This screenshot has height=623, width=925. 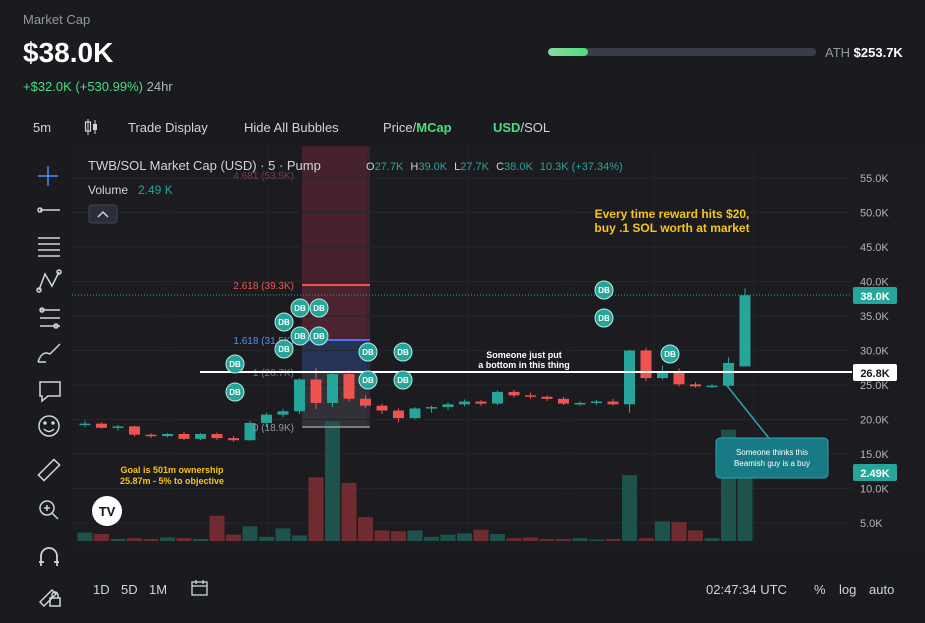 What do you see at coordinates (874, 317) in the screenshot?
I see `price-tick-label: 35.0K` at bounding box center [874, 317].